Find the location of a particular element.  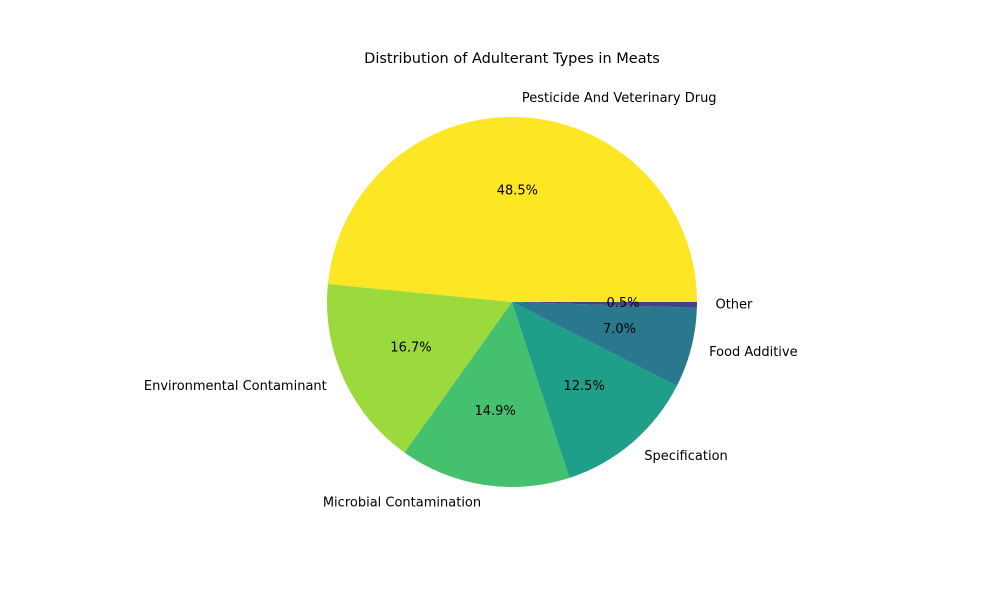

slice-percent-microbial-contamination: 14.9% is located at coordinates (495, 411).